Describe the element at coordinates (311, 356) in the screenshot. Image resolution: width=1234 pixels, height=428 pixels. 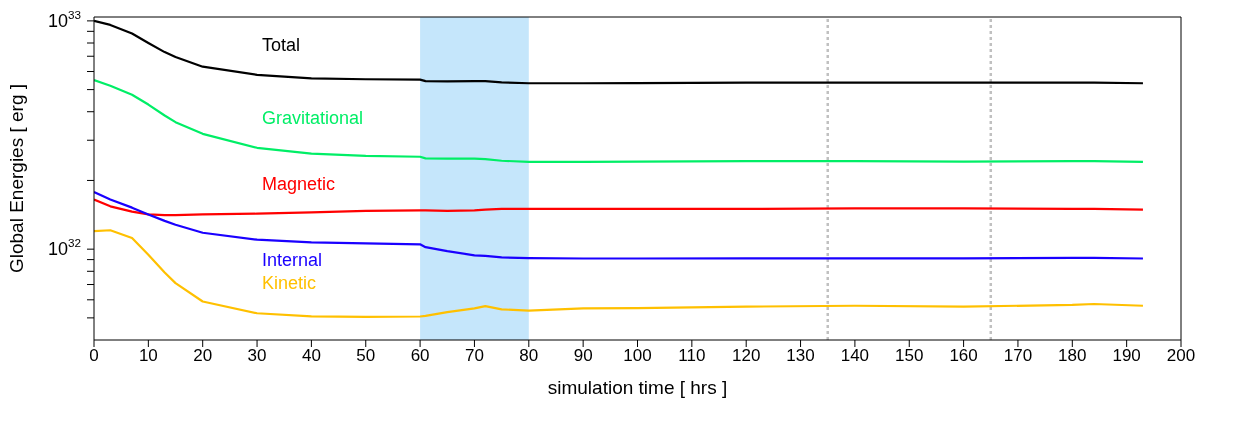
I see `x-tick-label: 40` at that location.